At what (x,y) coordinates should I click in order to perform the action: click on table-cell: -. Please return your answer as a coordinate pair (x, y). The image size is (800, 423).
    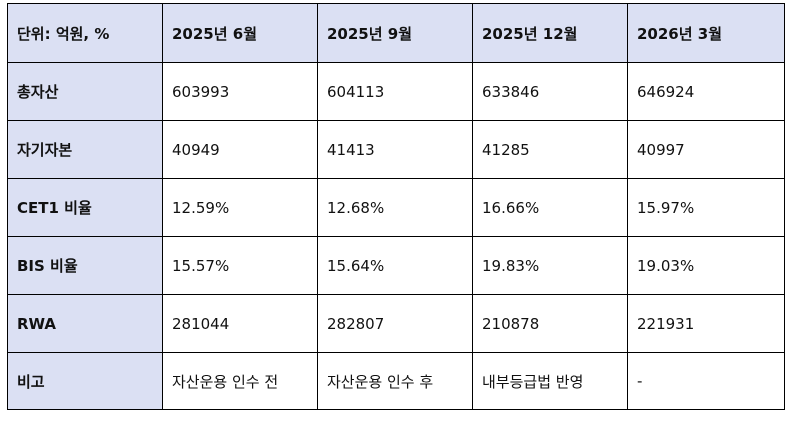
    Looking at the image, I should click on (706, 381).